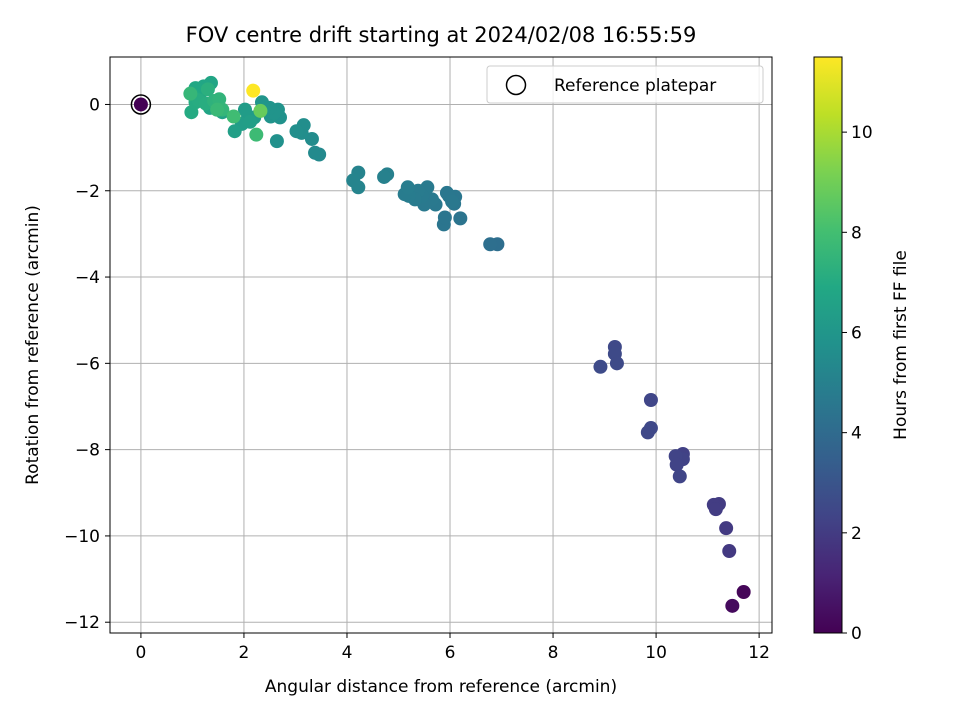 The width and height of the screenshot is (960, 720). I want to click on x-axis-label: Angular distance from reference (arcmin), so click(441, 687).